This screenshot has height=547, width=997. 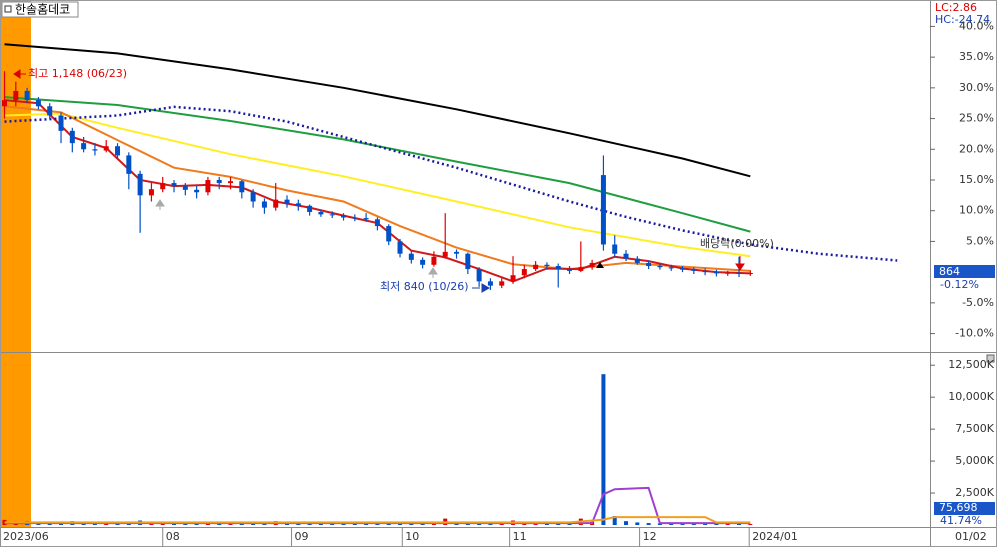 I want to click on average-line, so click(x=377, y=520).